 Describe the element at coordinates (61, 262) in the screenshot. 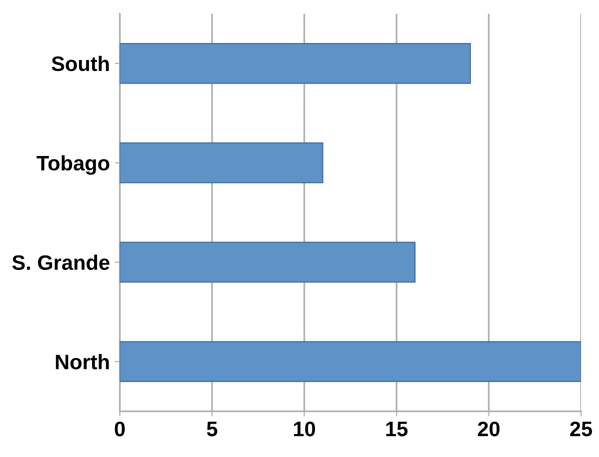

I see `y-tick-label: S. Grande` at that location.